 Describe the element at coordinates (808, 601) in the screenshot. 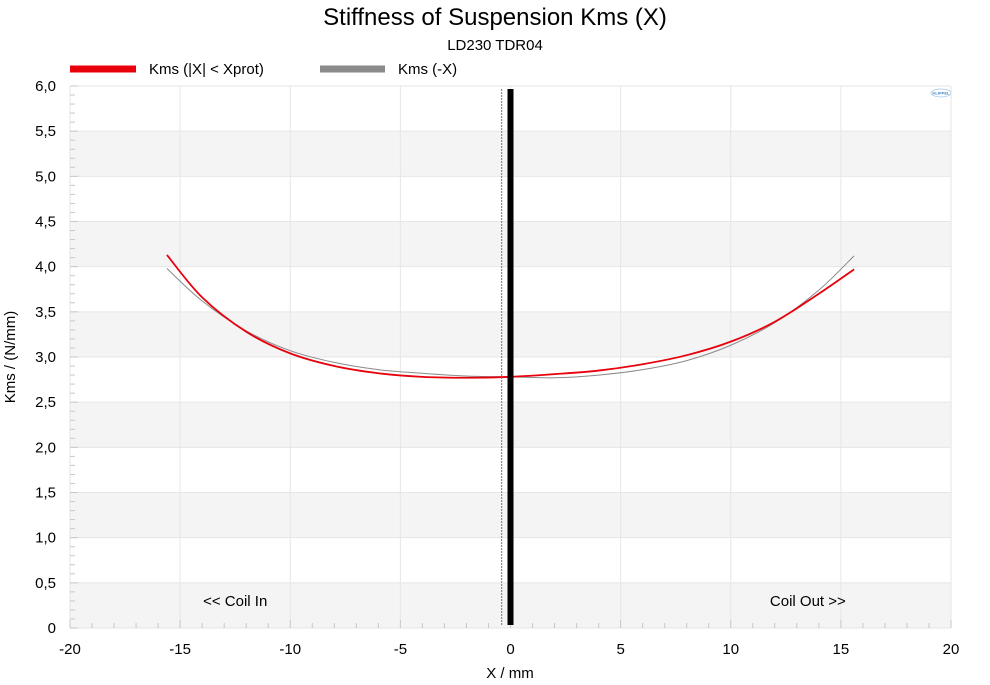

I see `annotation-coil-out: Coil Out >>` at that location.